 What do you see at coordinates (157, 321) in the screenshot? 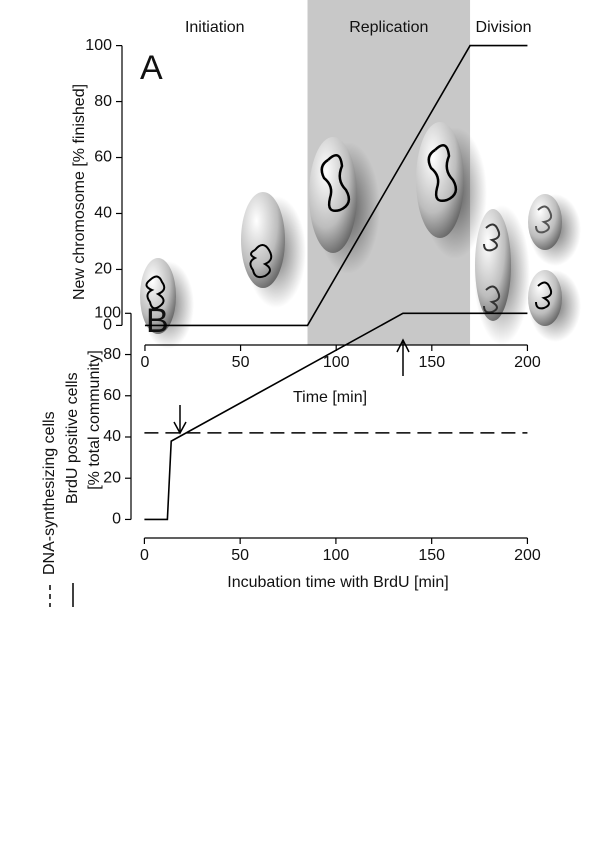
I see `panel-label: B` at bounding box center [157, 321].